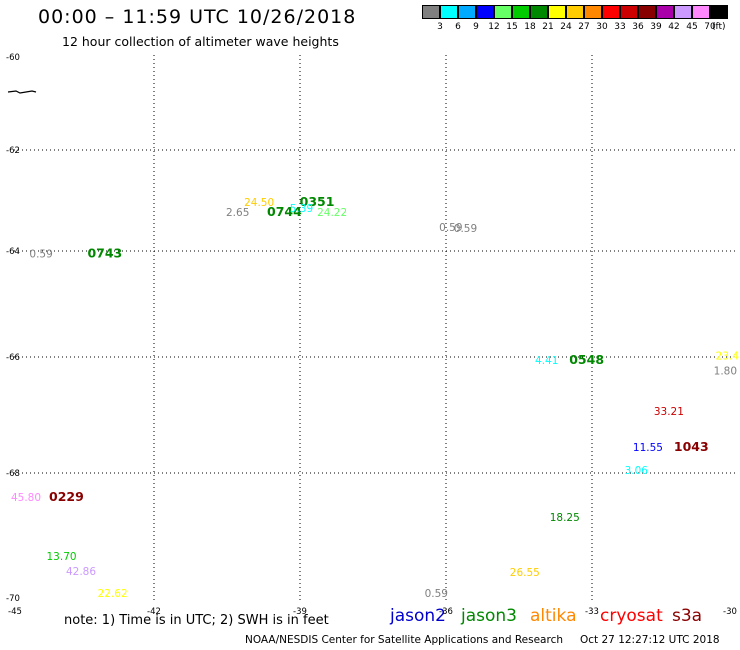 This screenshot has width=740, height=650. What do you see at coordinates (13, 474) in the screenshot?
I see `latitude-tick-label: -68` at bounding box center [13, 474].